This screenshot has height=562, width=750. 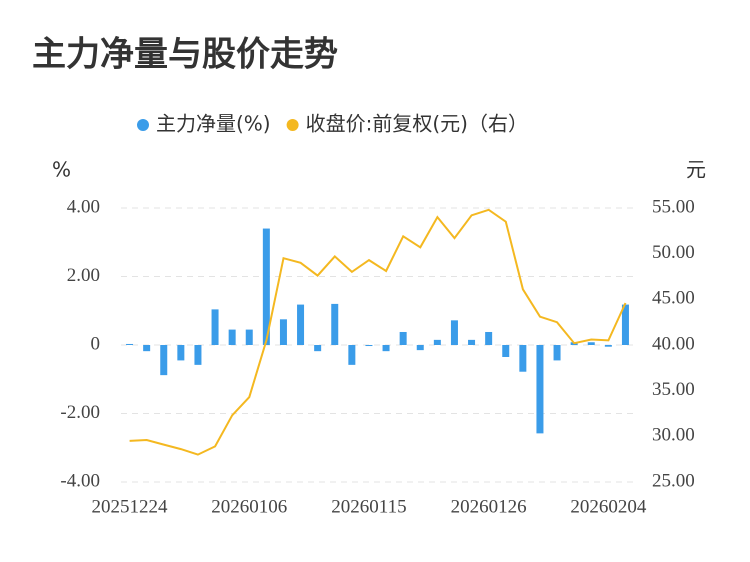 I want to click on y2-tick-label: 55.00, so click(x=673, y=206).